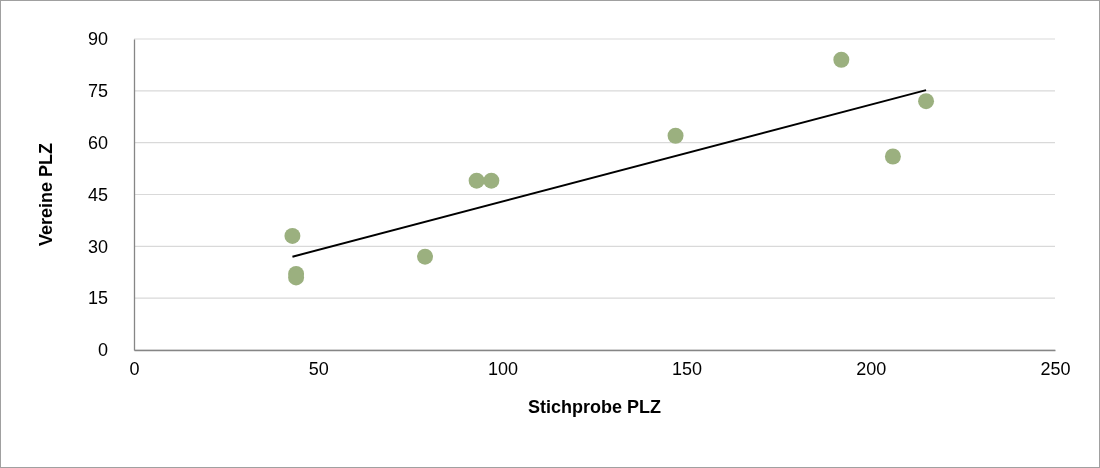  Describe the element at coordinates (97, 246) in the screenshot. I see `y-tick-label: 30` at that location.